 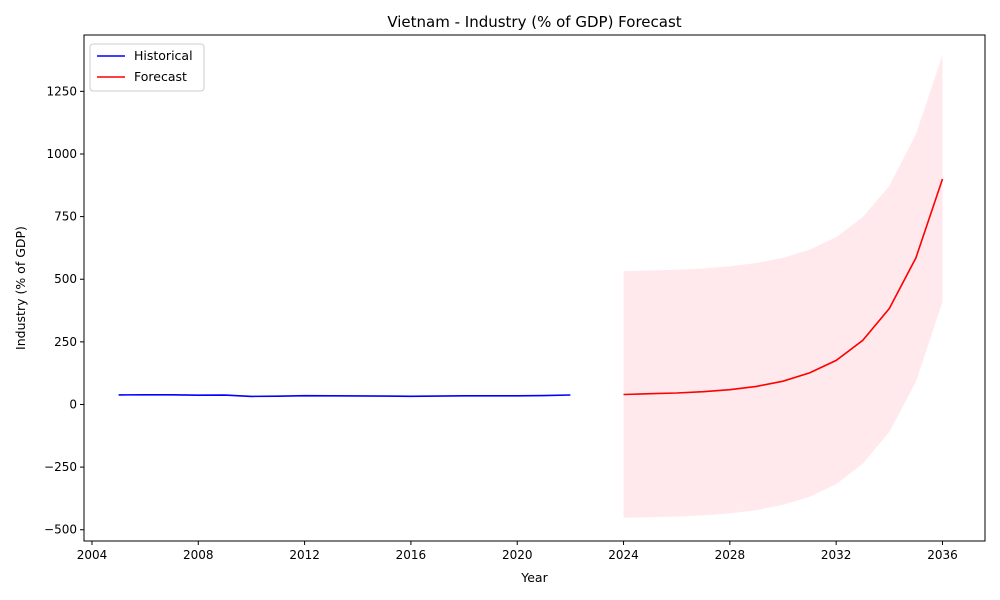 What do you see at coordinates (73, 404) in the screenshot?
I see `y-tick-label: 0` at bounding box center [73, 404].